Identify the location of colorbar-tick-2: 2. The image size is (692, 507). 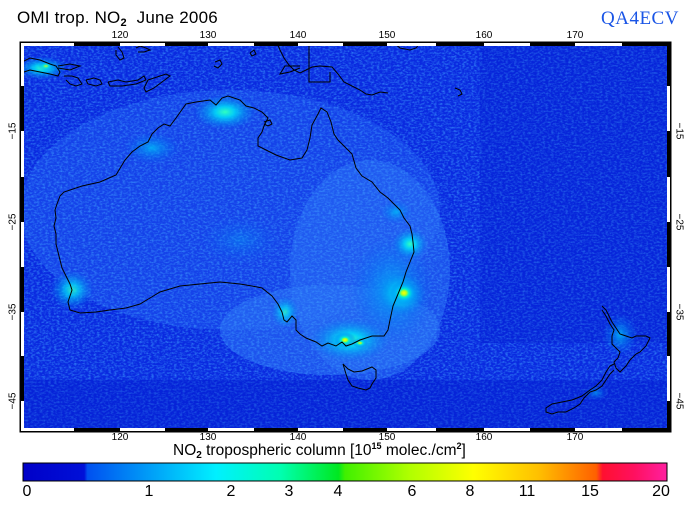
(231, 491).